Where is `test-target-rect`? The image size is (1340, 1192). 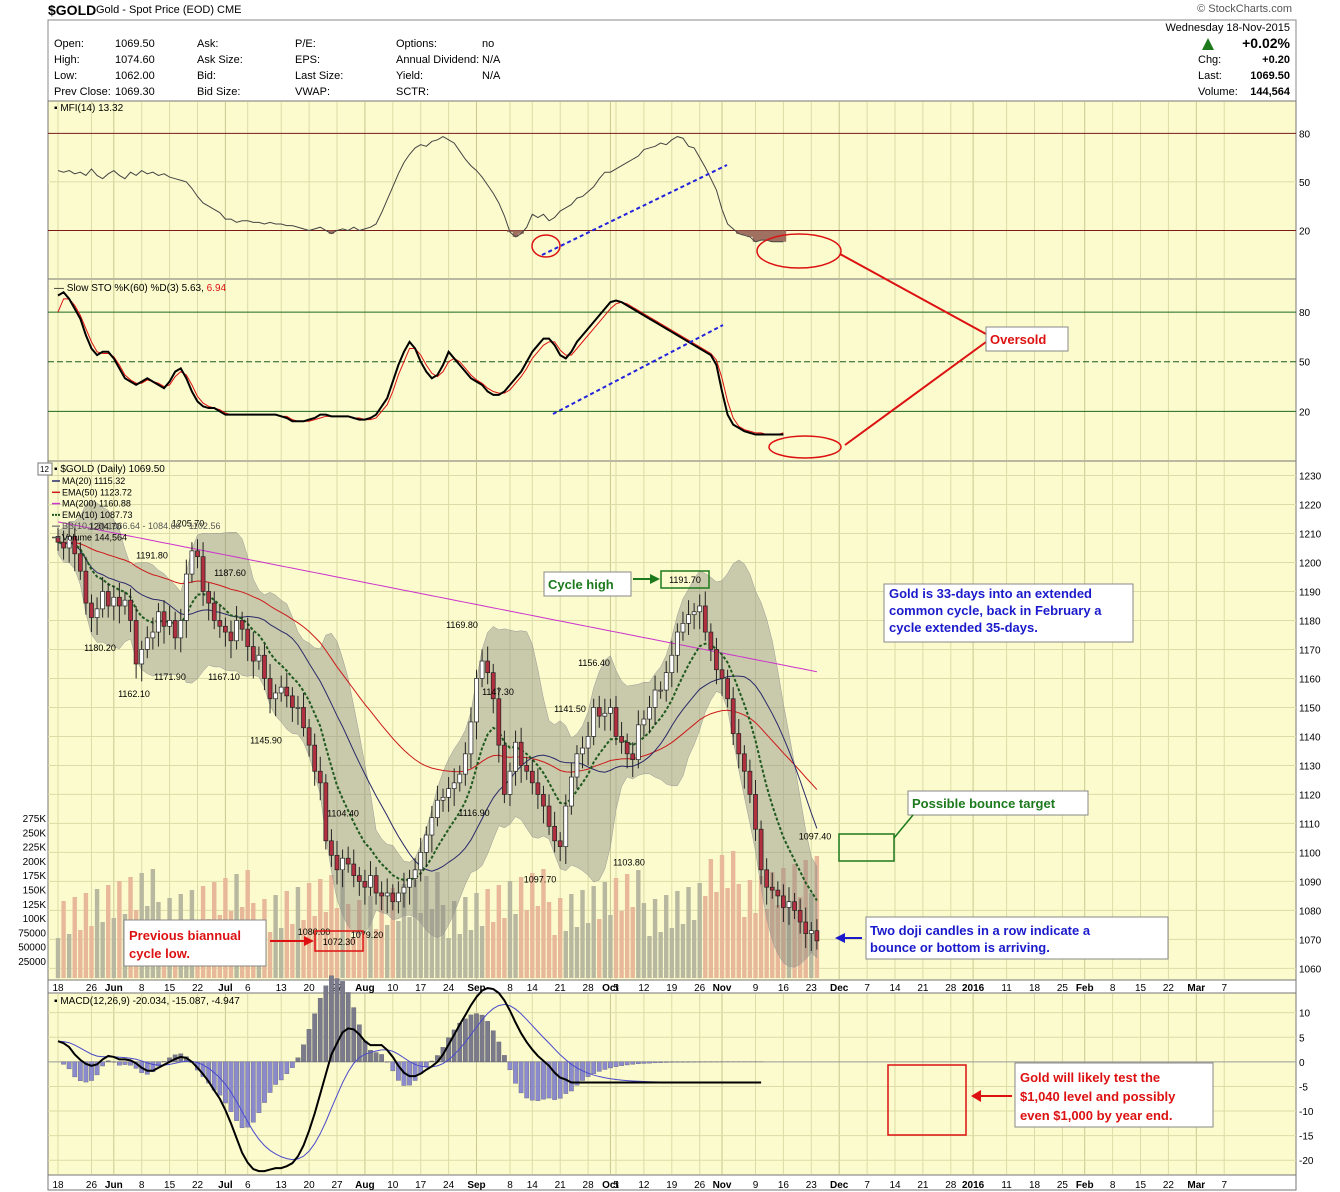 test-target-rect is located at coordinates (927, 1100).